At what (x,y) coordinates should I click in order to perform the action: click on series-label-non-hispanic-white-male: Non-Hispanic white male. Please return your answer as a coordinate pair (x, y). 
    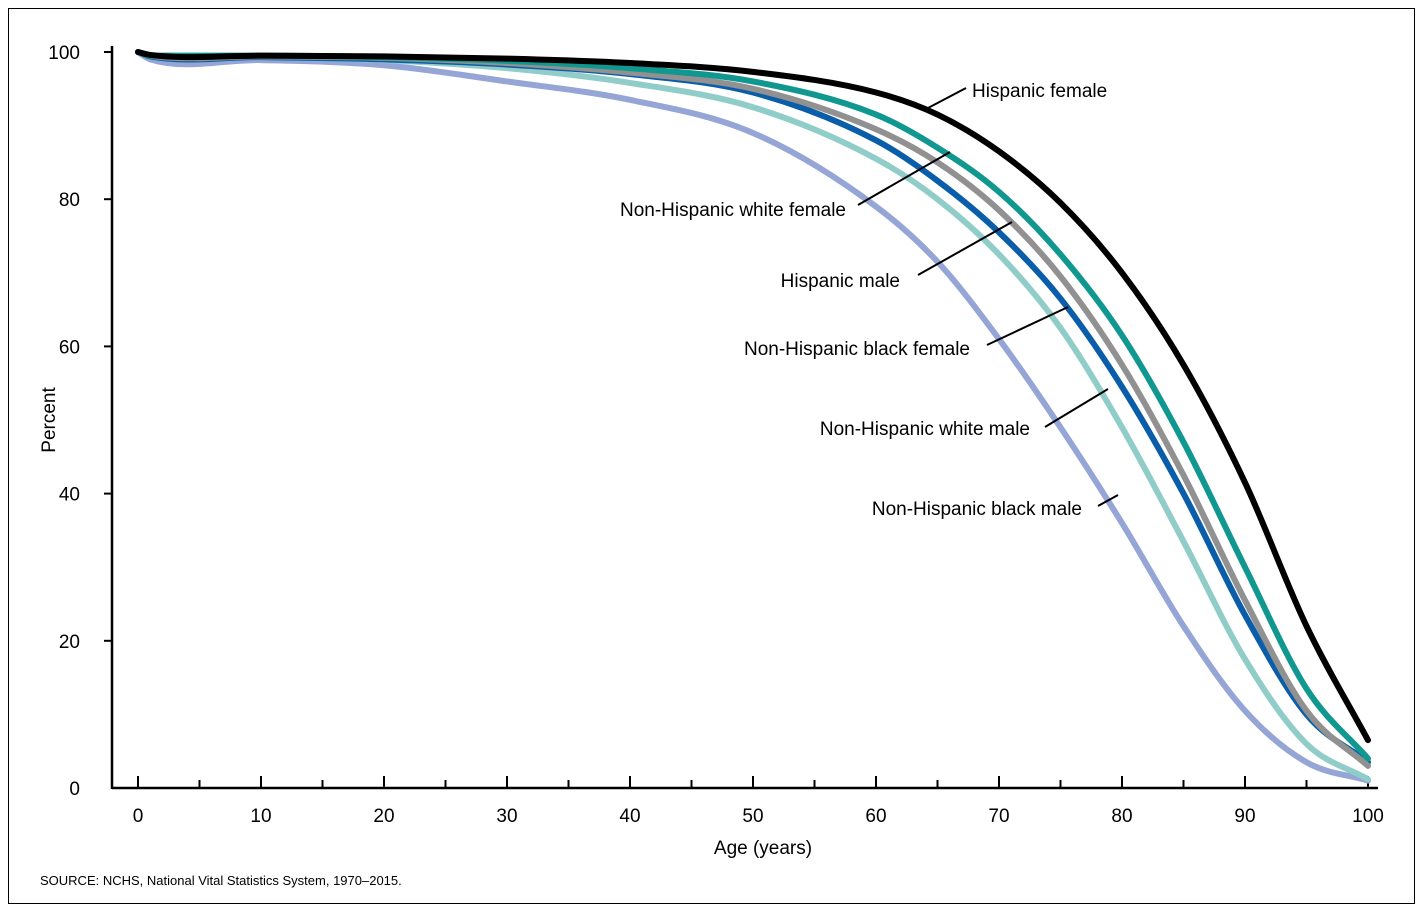
    Looking at the image, I should click on (925, 429).